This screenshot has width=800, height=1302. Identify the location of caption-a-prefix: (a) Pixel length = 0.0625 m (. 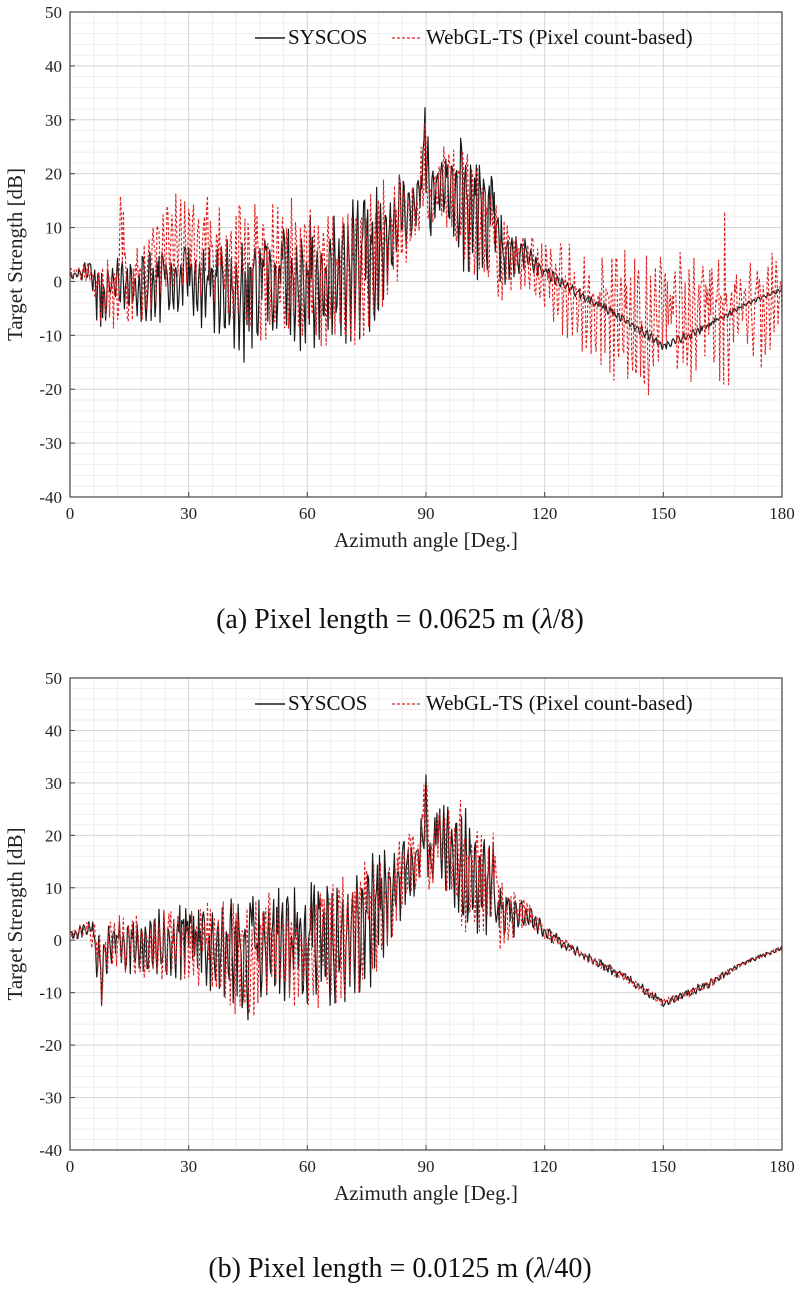
(378, 619).